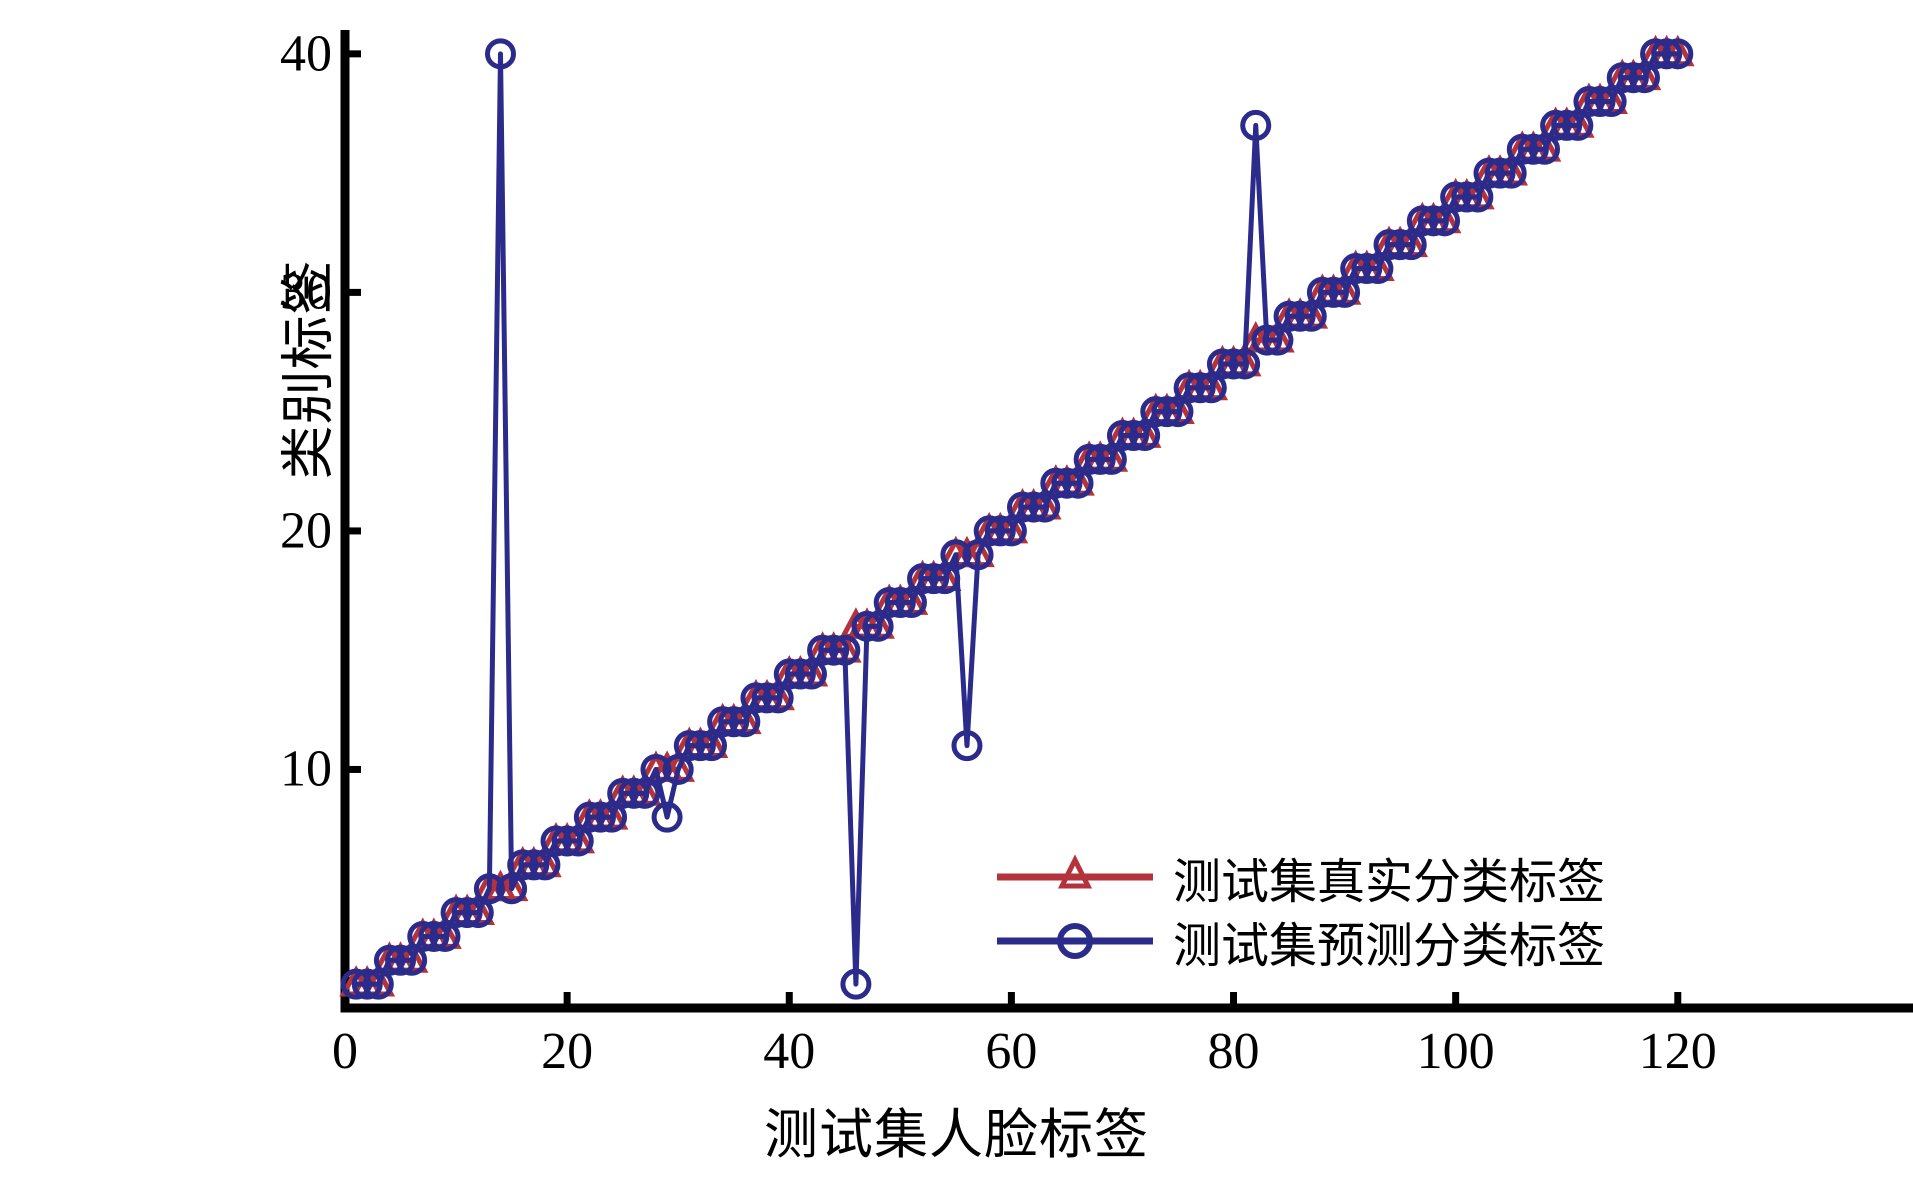 Image resolution: width=1913 pixels, height=1181 pixels. Describe the element at coordinates (1011, 1051) in the screenshot. I see `x-tick-label: 60` at that location.